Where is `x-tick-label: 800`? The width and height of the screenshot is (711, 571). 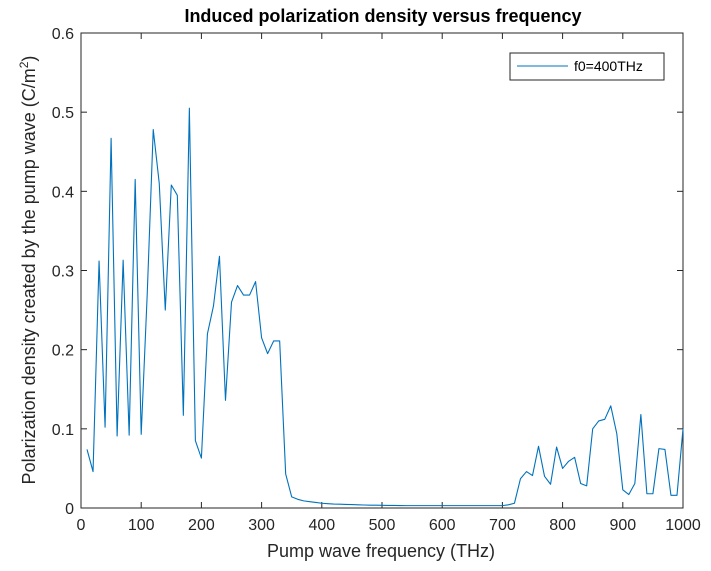 x-tick-label: 800 is located at coordinates (562, 525).